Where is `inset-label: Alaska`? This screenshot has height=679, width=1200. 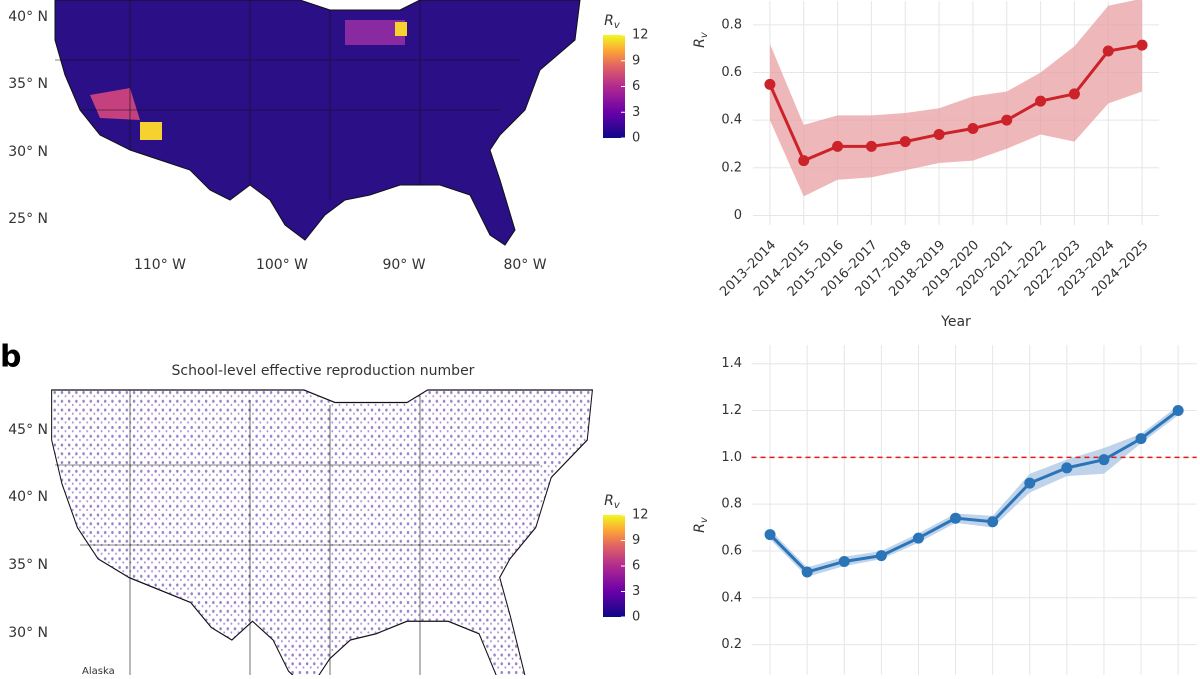
inset-label: Alaska is located at coordinates (98, 670).